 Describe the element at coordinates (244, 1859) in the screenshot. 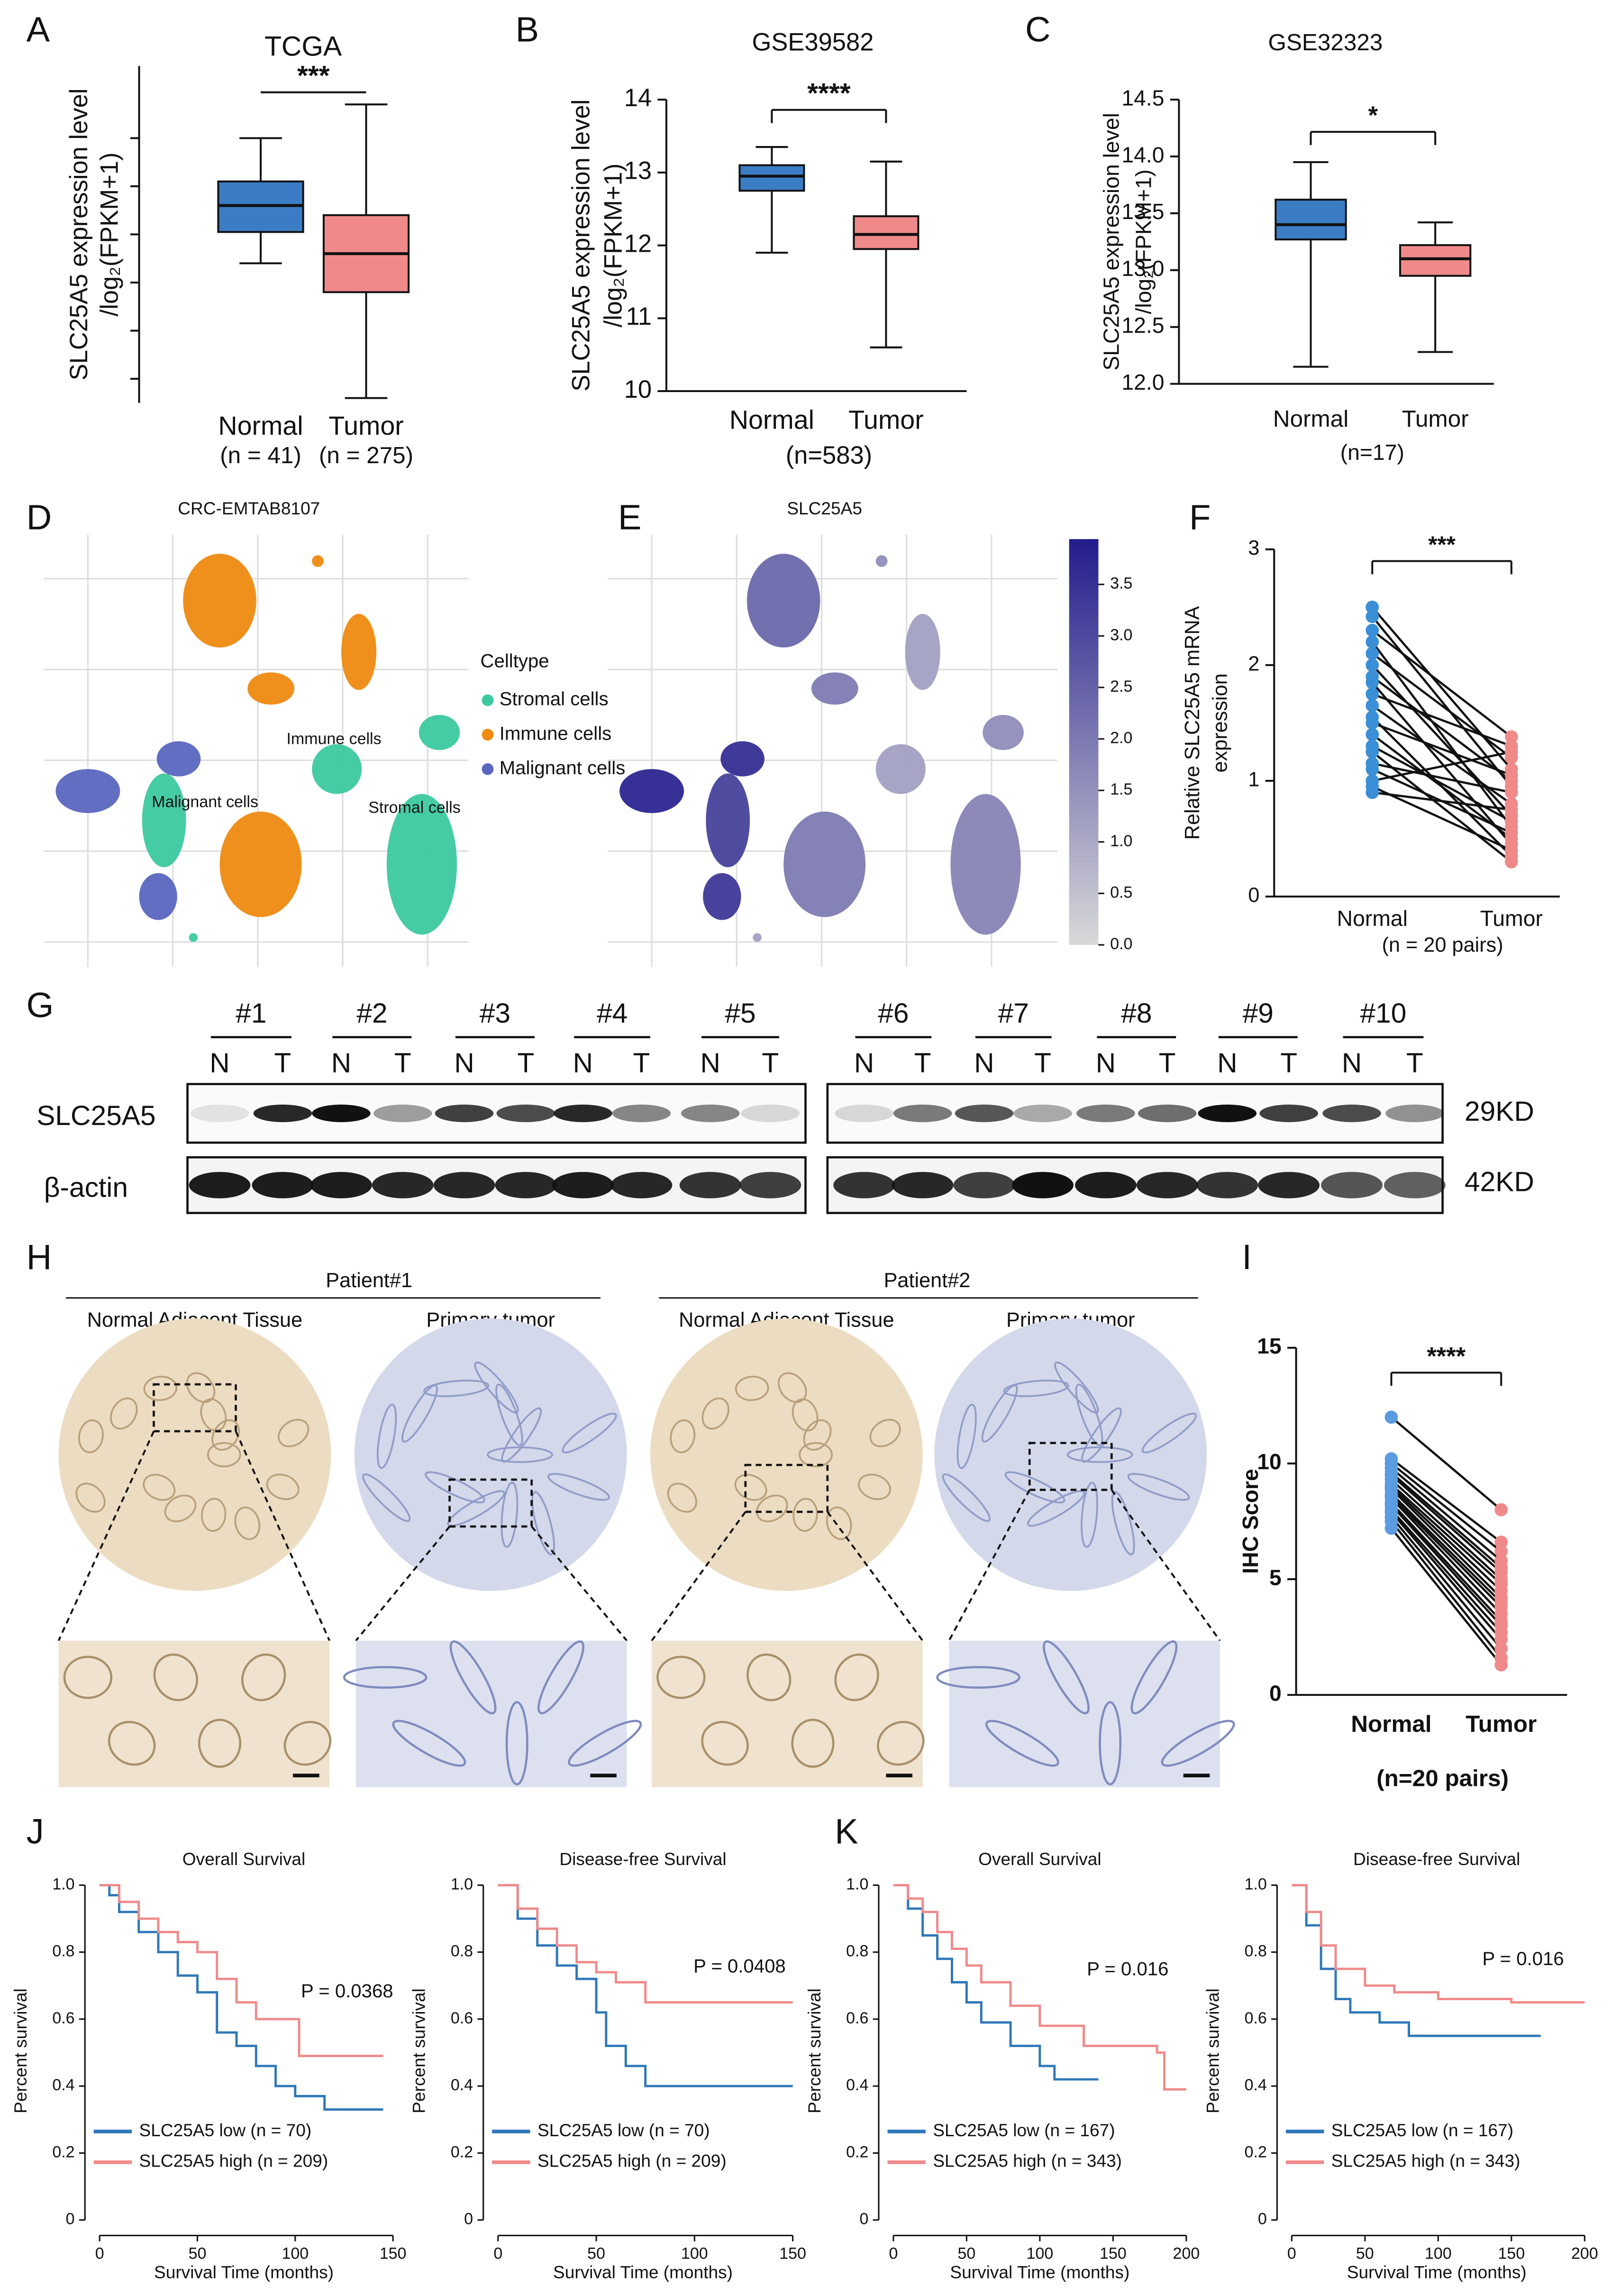

I see `chart-title: Overall Survival` at that location.